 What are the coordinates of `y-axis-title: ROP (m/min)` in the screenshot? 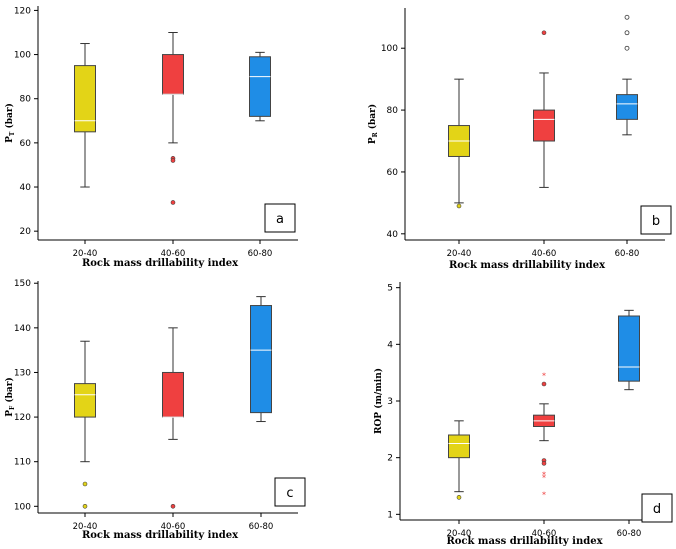 It's located at (378, 401).